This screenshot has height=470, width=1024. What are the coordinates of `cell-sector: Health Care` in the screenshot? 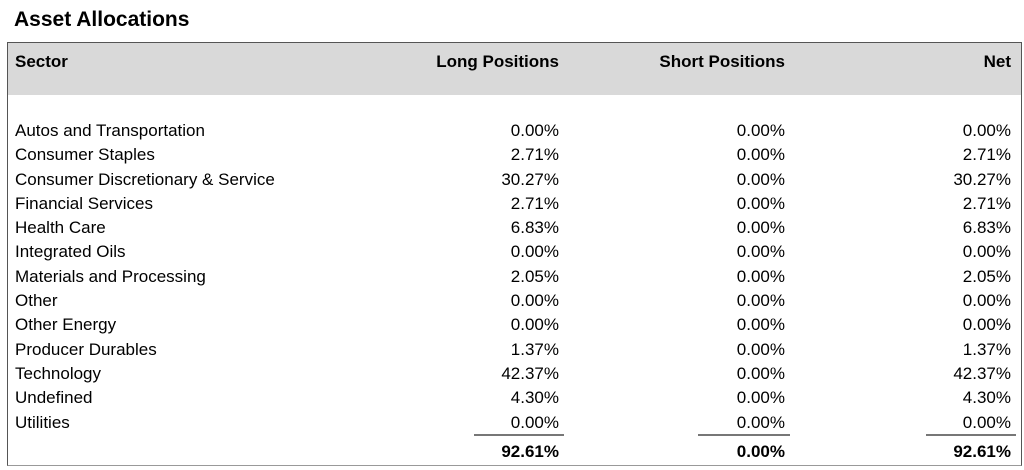 It's located at (60, 228).